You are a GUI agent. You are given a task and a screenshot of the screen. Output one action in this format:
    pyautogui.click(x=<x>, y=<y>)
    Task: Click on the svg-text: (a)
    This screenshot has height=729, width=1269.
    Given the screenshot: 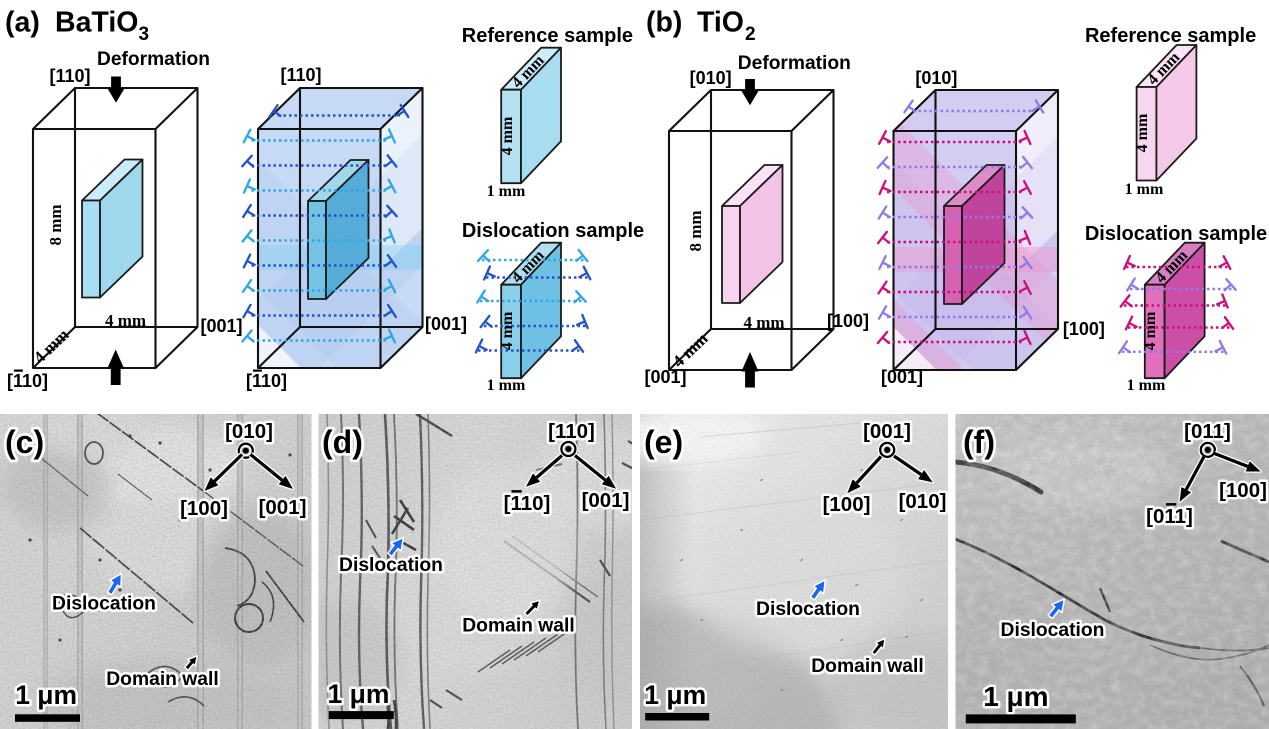 What is the action you would take?
    pyautogui.click(x=22, y=23)
    